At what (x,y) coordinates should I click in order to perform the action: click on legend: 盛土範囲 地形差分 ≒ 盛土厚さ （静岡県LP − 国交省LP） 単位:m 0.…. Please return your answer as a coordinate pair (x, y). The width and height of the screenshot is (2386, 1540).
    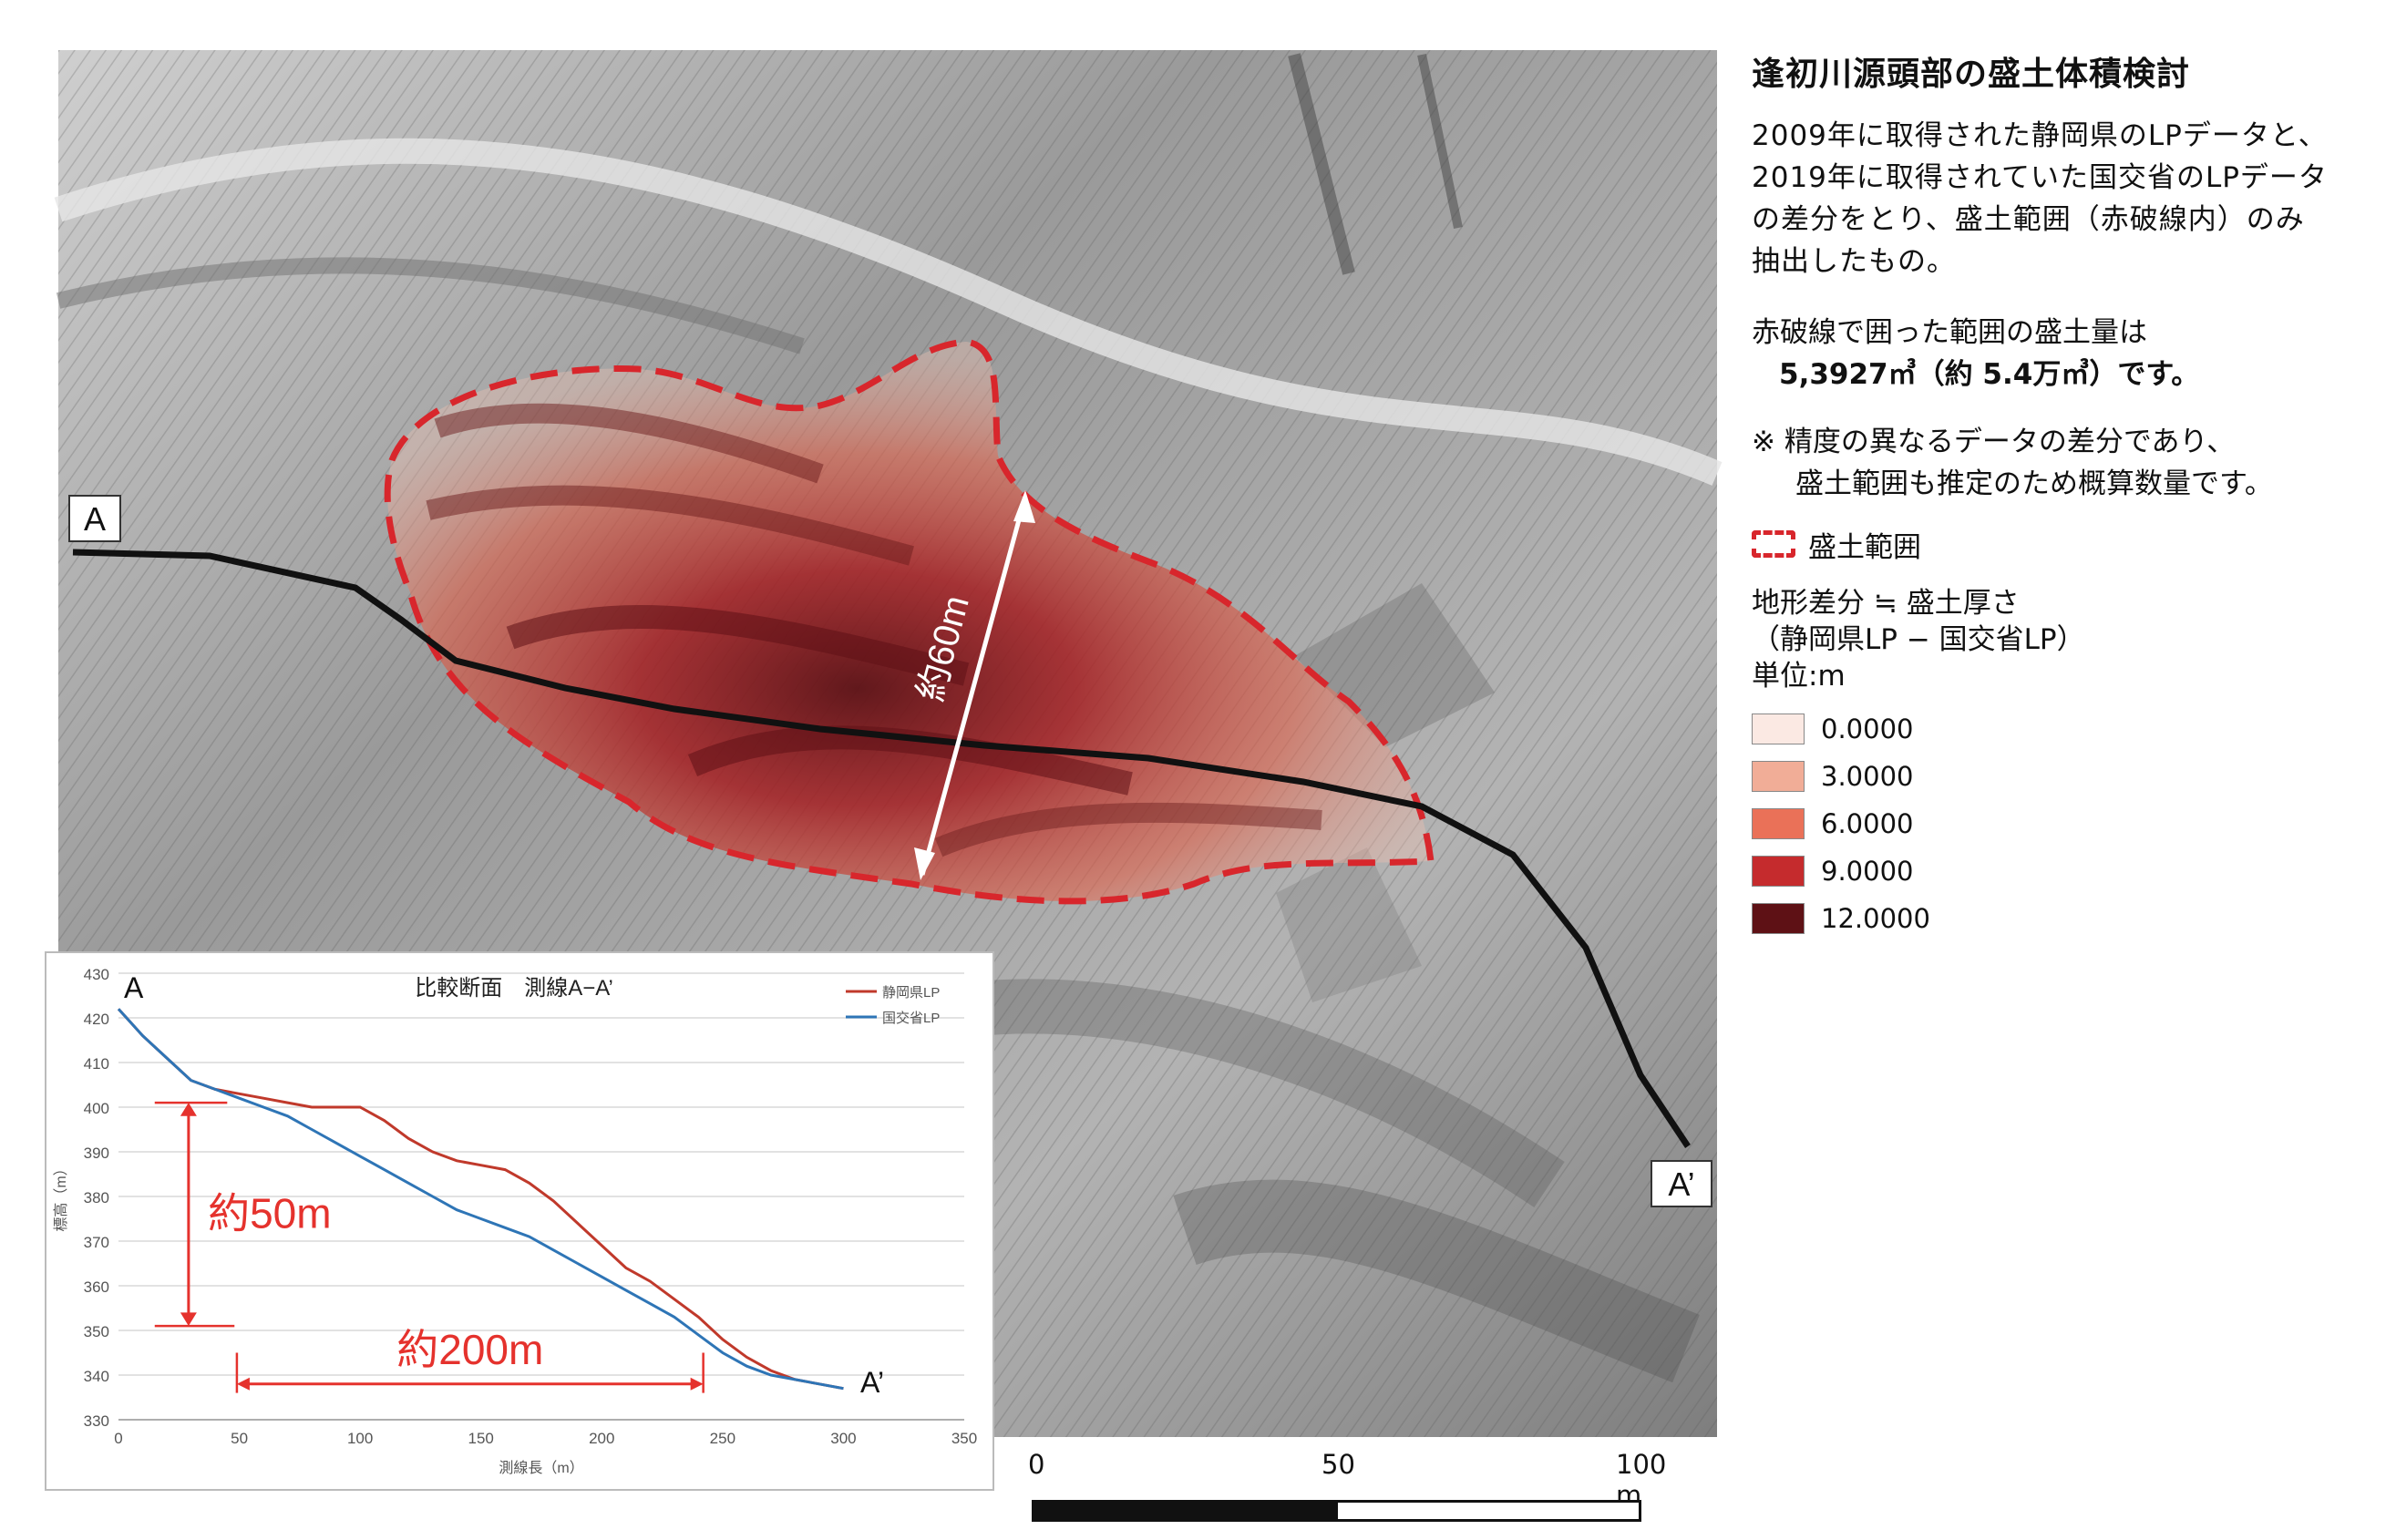
    Looking at the image, I should click on (2061, 731).